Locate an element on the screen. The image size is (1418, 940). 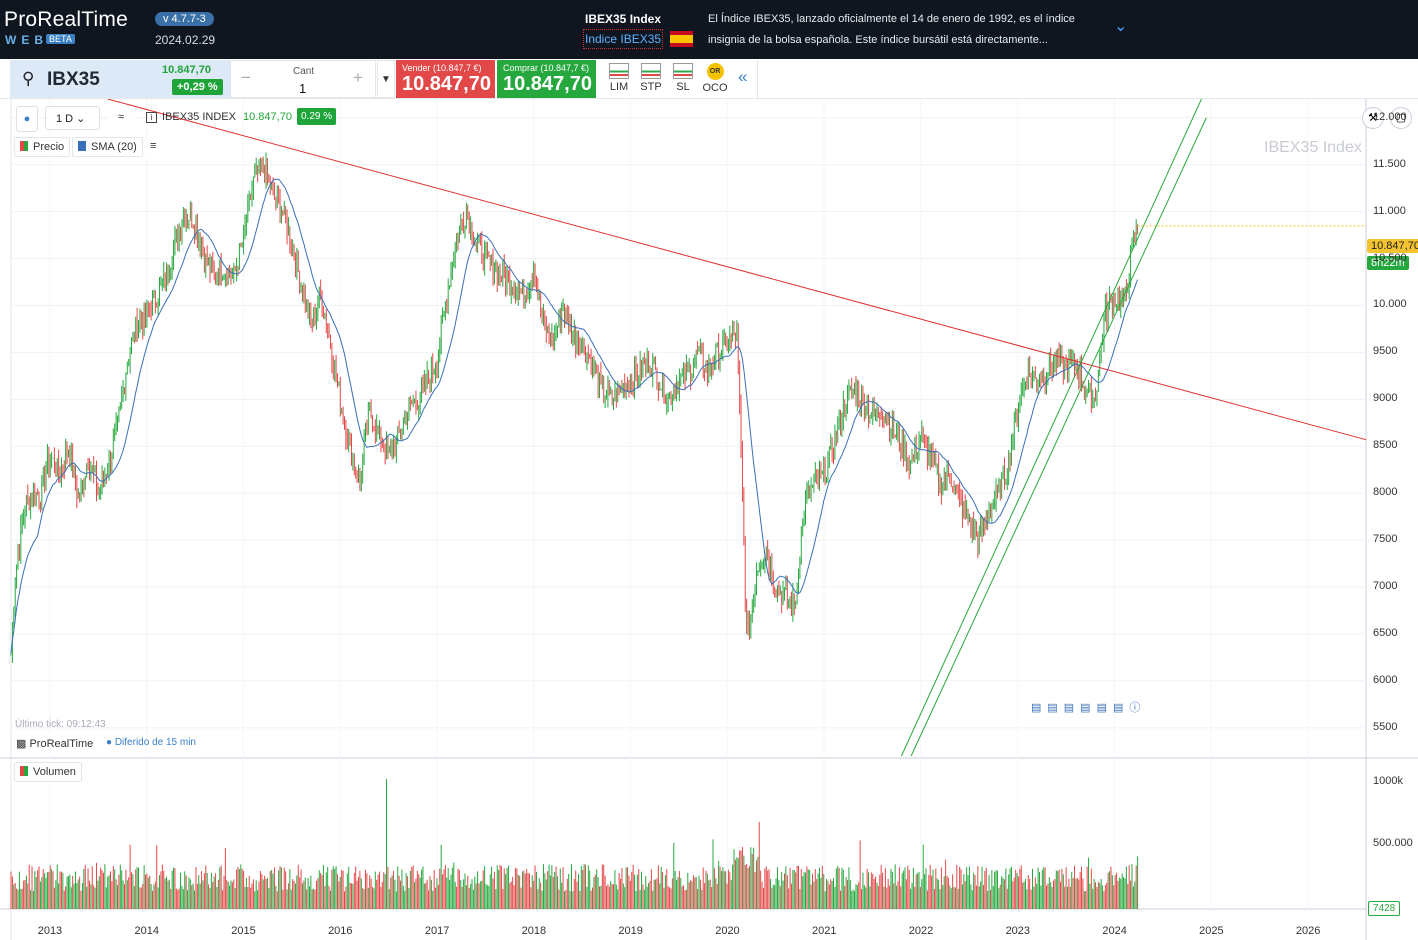
stop-loss-icon is located at coordinates (683, 71).